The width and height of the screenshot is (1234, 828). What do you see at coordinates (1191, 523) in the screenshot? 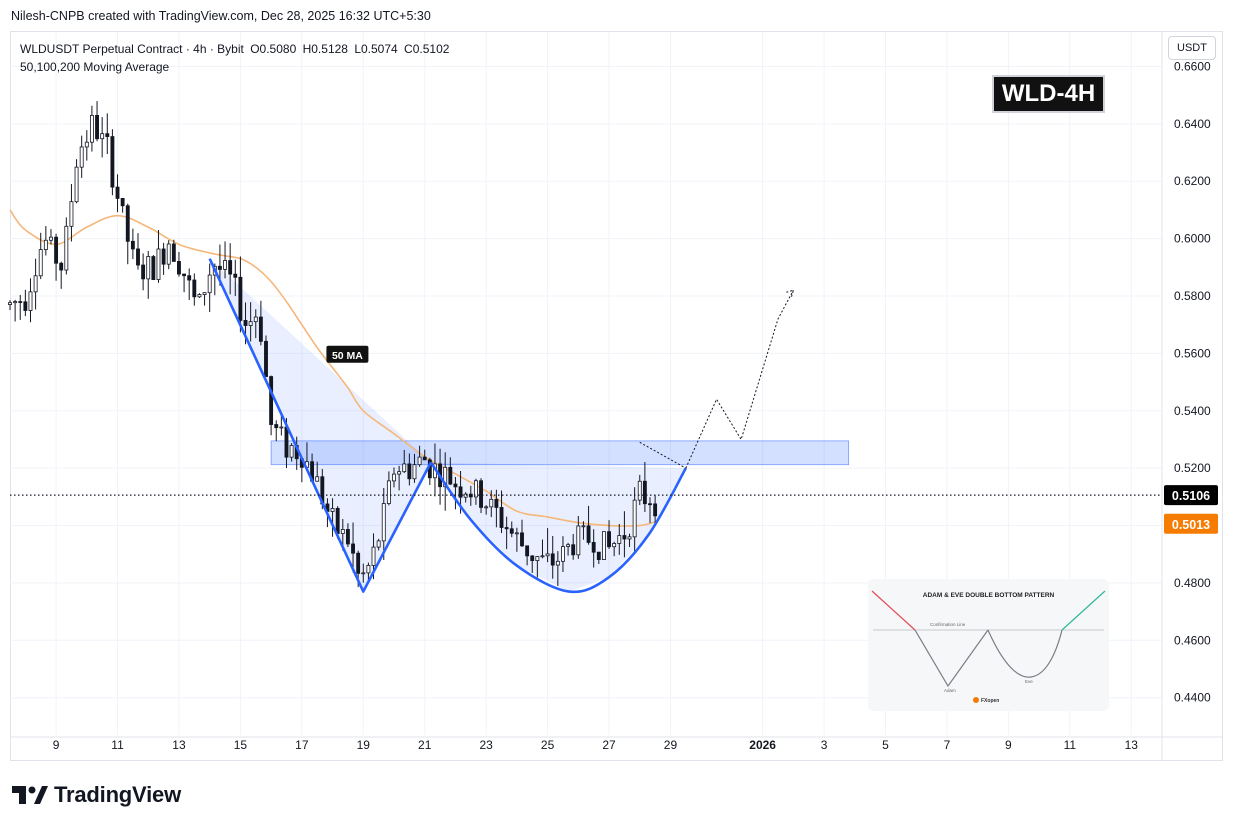
I see `ma-price-tag` at bounding box center [1191, 523].